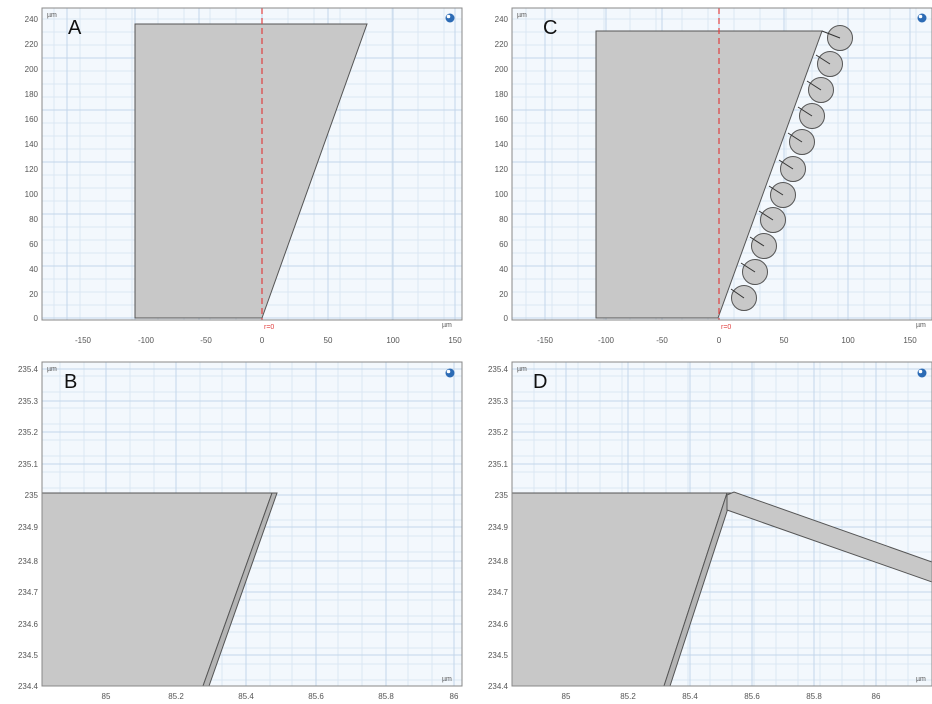 Image resolution: width=932 pixels, height=704 pixels. What do you see at coordinates (829, 537) in the screenshot?
I see `panel-d-tether-strip` at bounding box center [829, 537].